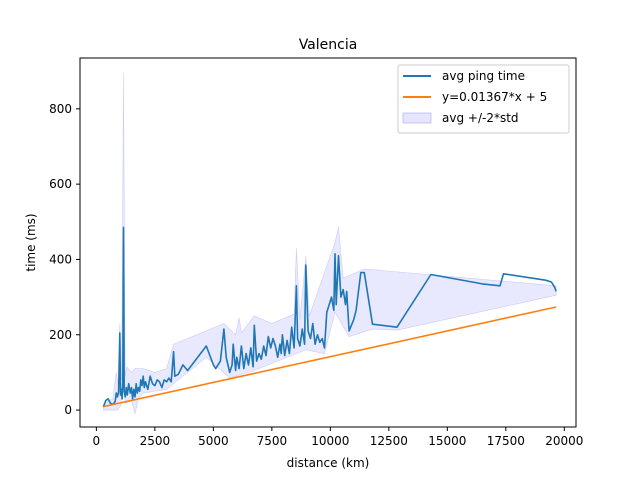  Describe the element at coordinates (68, 410) in the screenshot. I see `y-tick-label: 0` at that location.